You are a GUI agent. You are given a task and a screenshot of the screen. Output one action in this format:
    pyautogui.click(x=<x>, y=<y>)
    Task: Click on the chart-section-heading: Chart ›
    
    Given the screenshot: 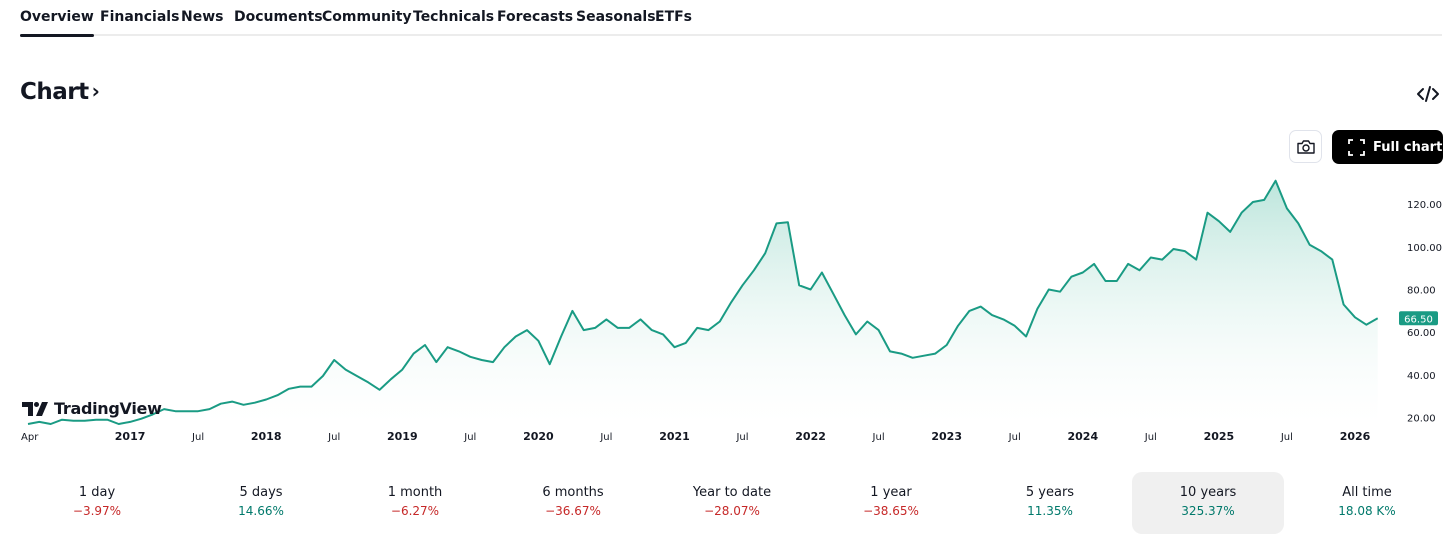 What is the action you would take?
    pyautogui.click(x=60, y=92)
    